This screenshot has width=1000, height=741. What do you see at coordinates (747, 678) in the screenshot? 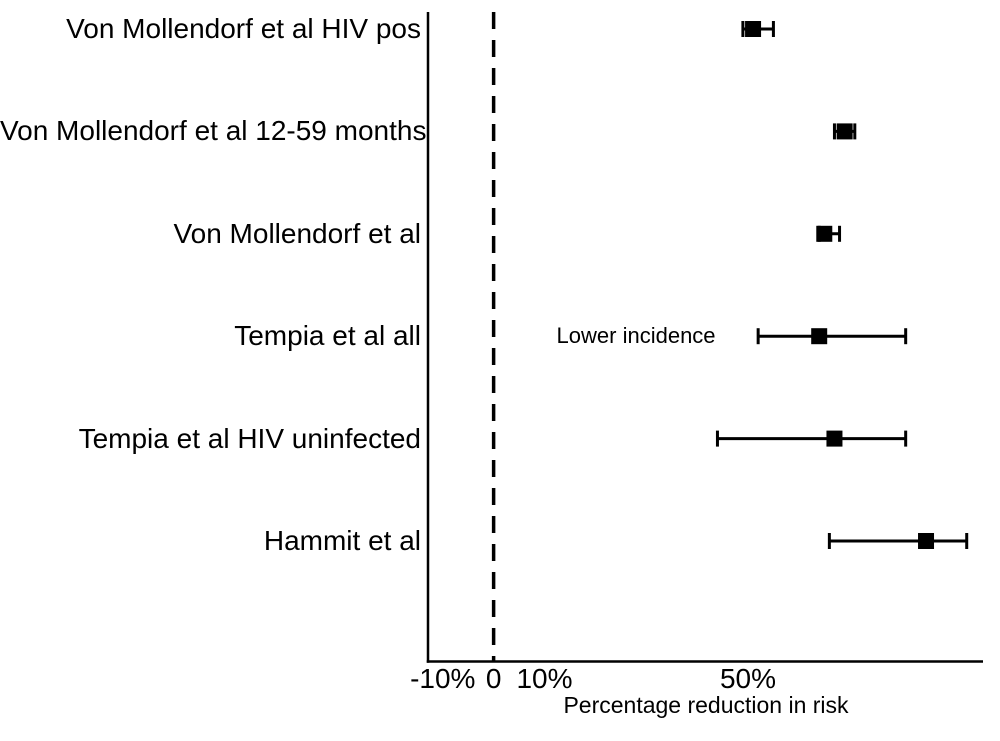
I see `x-tick-label: 50%` at bounding box center [747, 678].